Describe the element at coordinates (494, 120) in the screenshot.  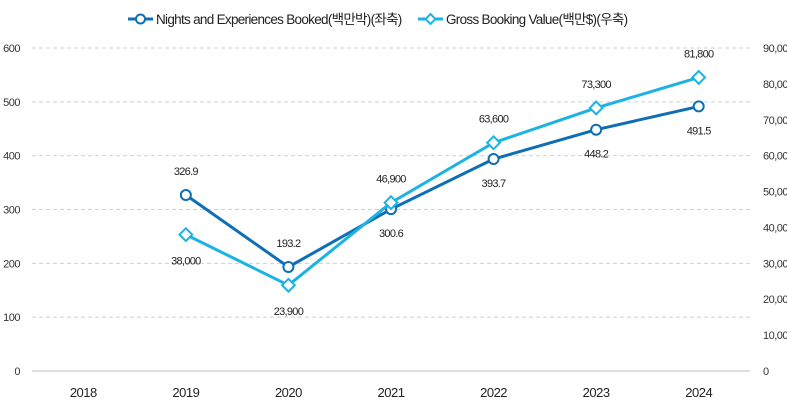
I see `data-label: 63,600` at that location.